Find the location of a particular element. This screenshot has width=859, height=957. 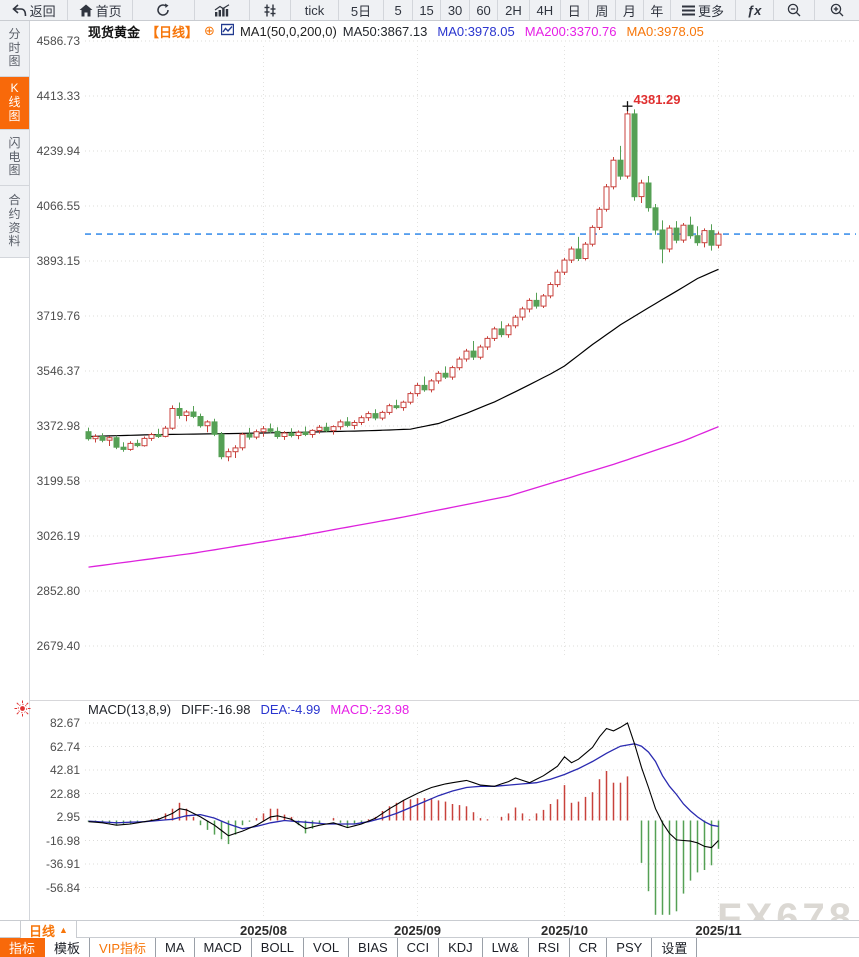

toolbar-button-home: 首页 is located at coordinates (100, 10).